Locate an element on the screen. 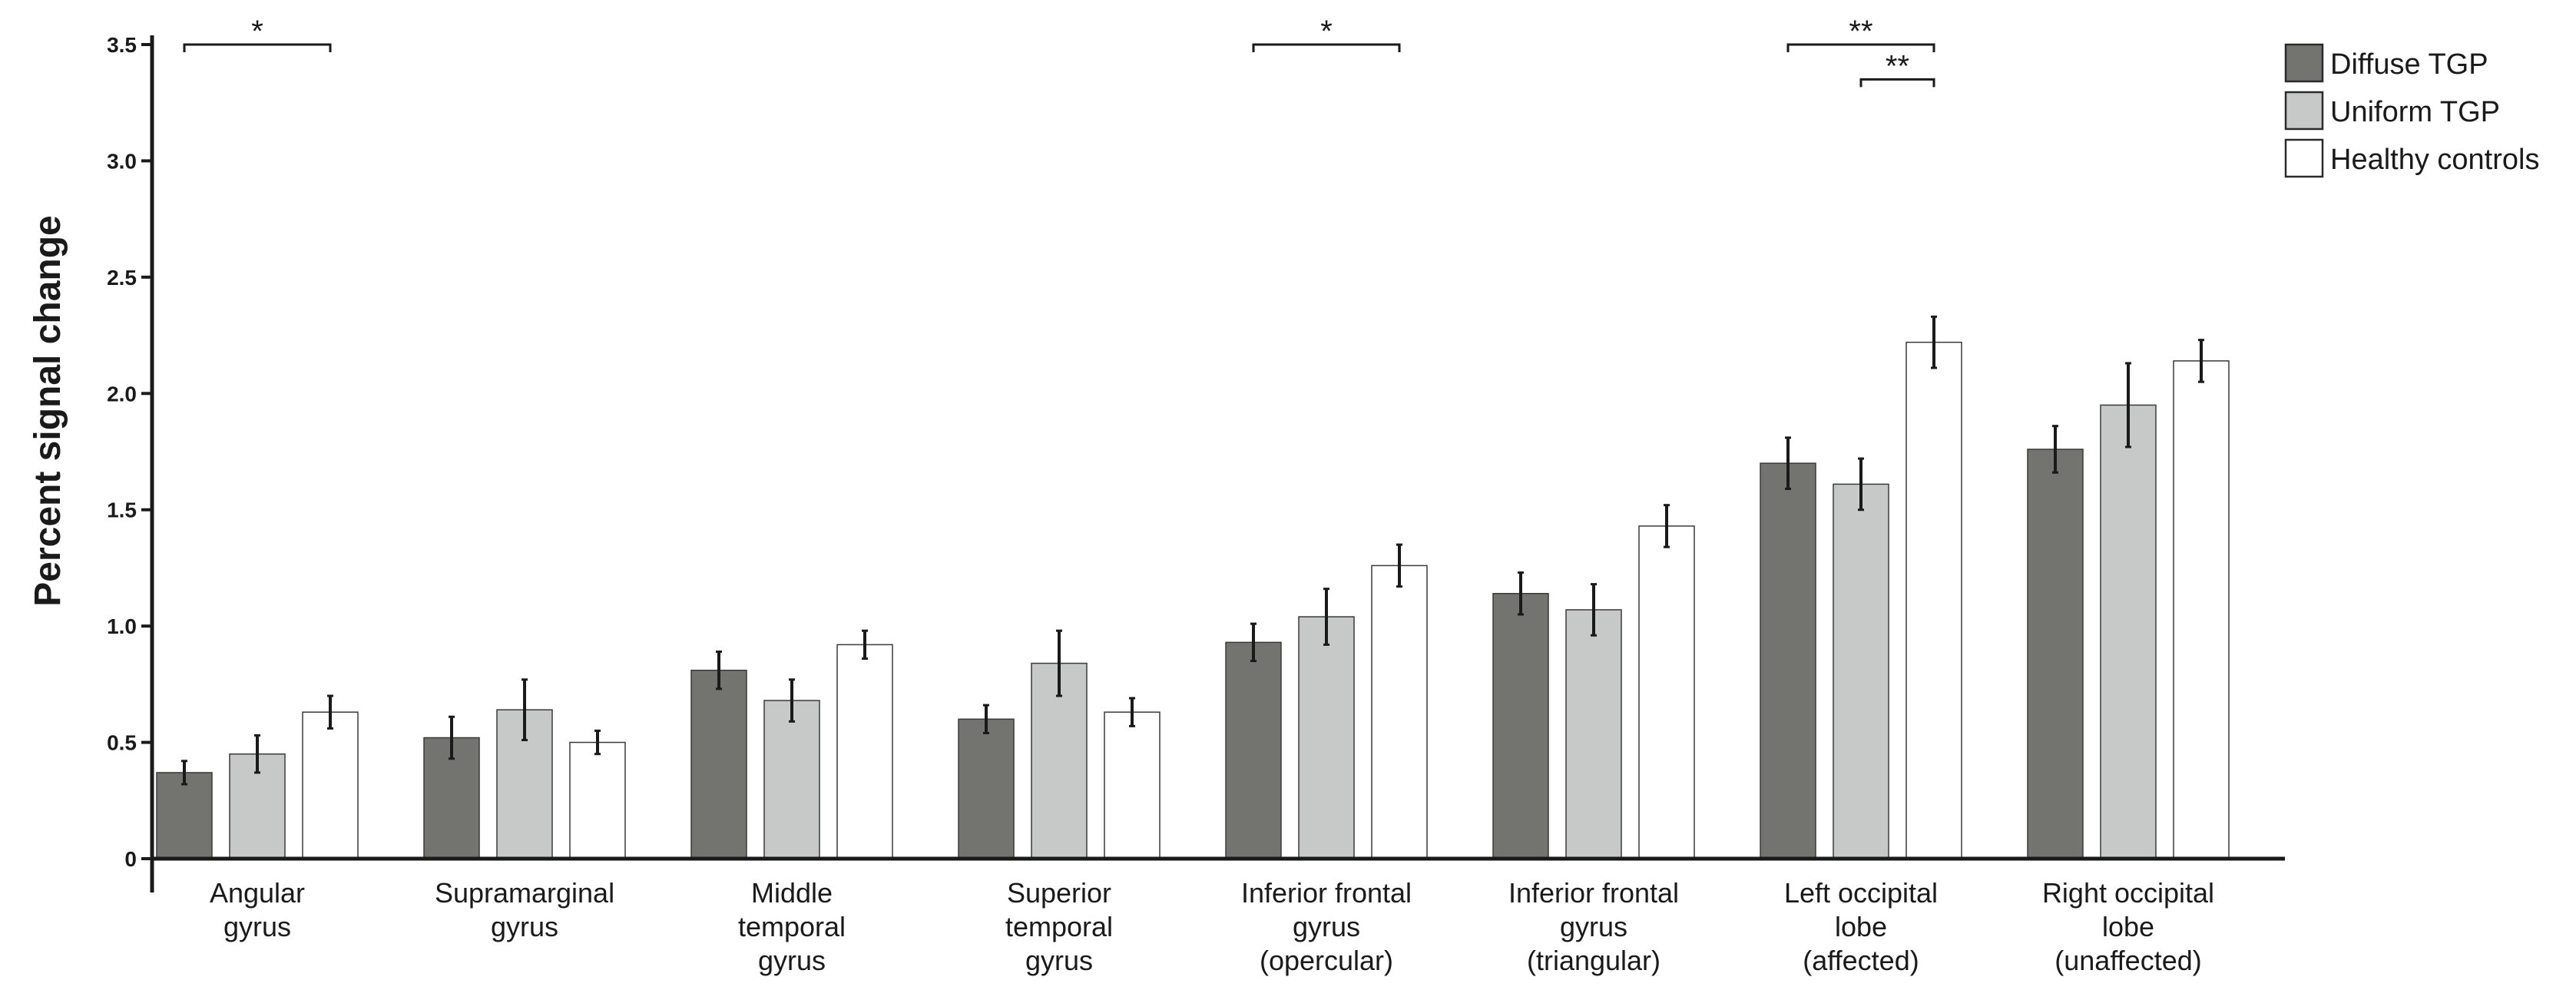  x-category-label: Inferior frontal gyrus (opercular) is located at coordinates (1326, 926).